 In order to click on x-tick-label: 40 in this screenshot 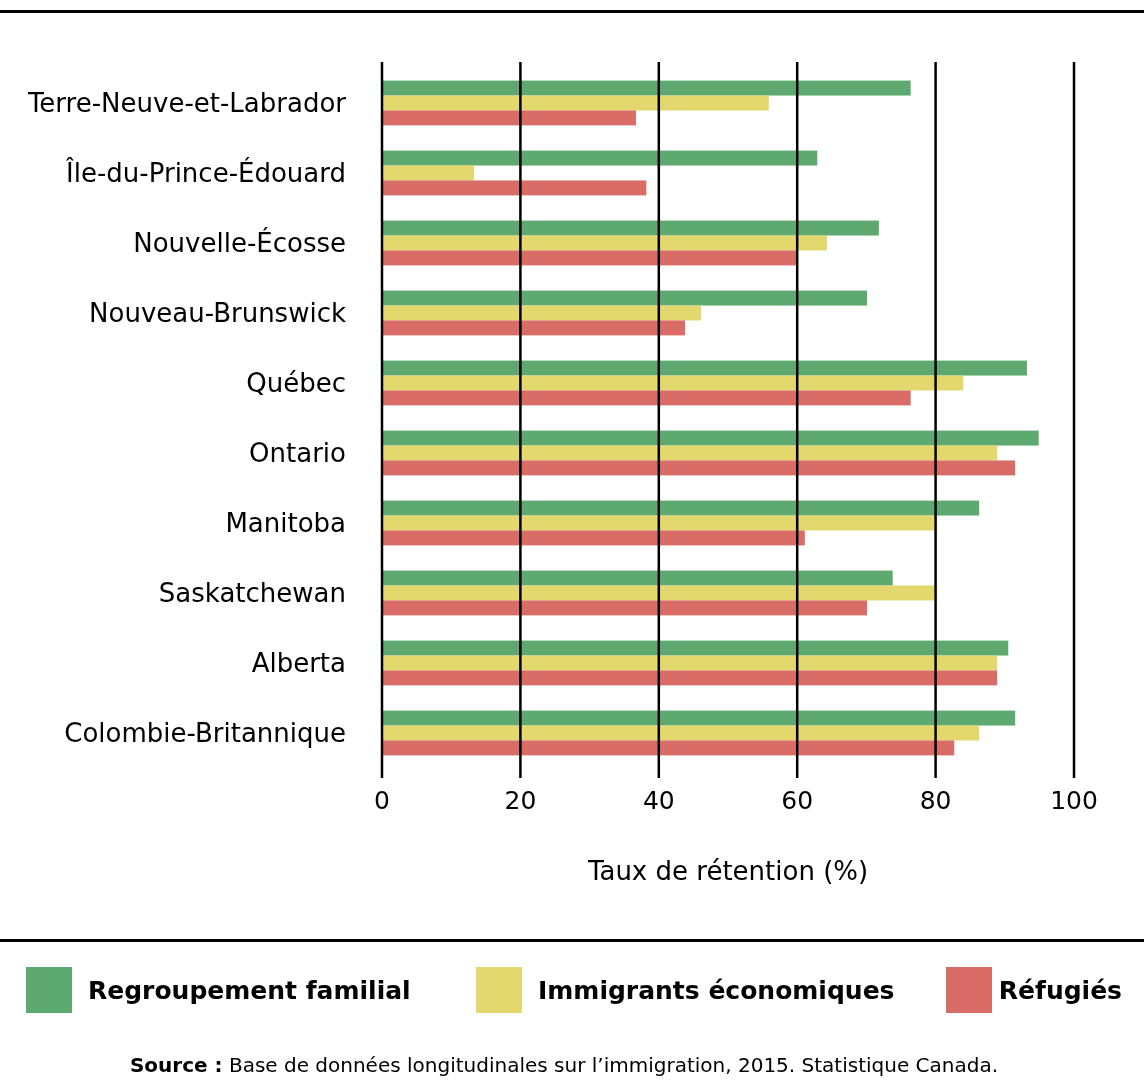, I will do `click(658, 800)`.